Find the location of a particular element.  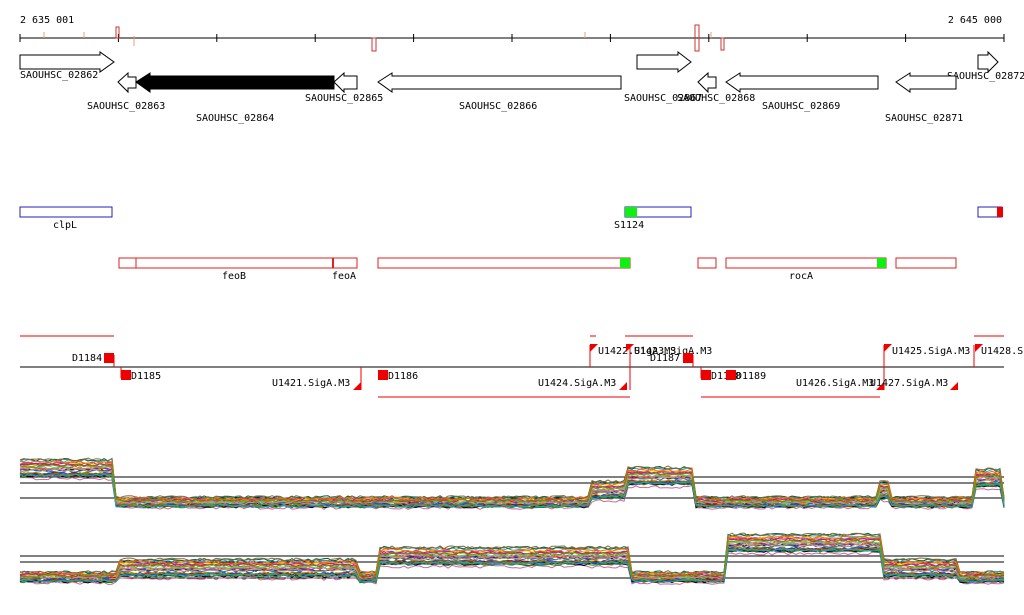

svg-text: U1428.S is located at coordinates (1002, 351).